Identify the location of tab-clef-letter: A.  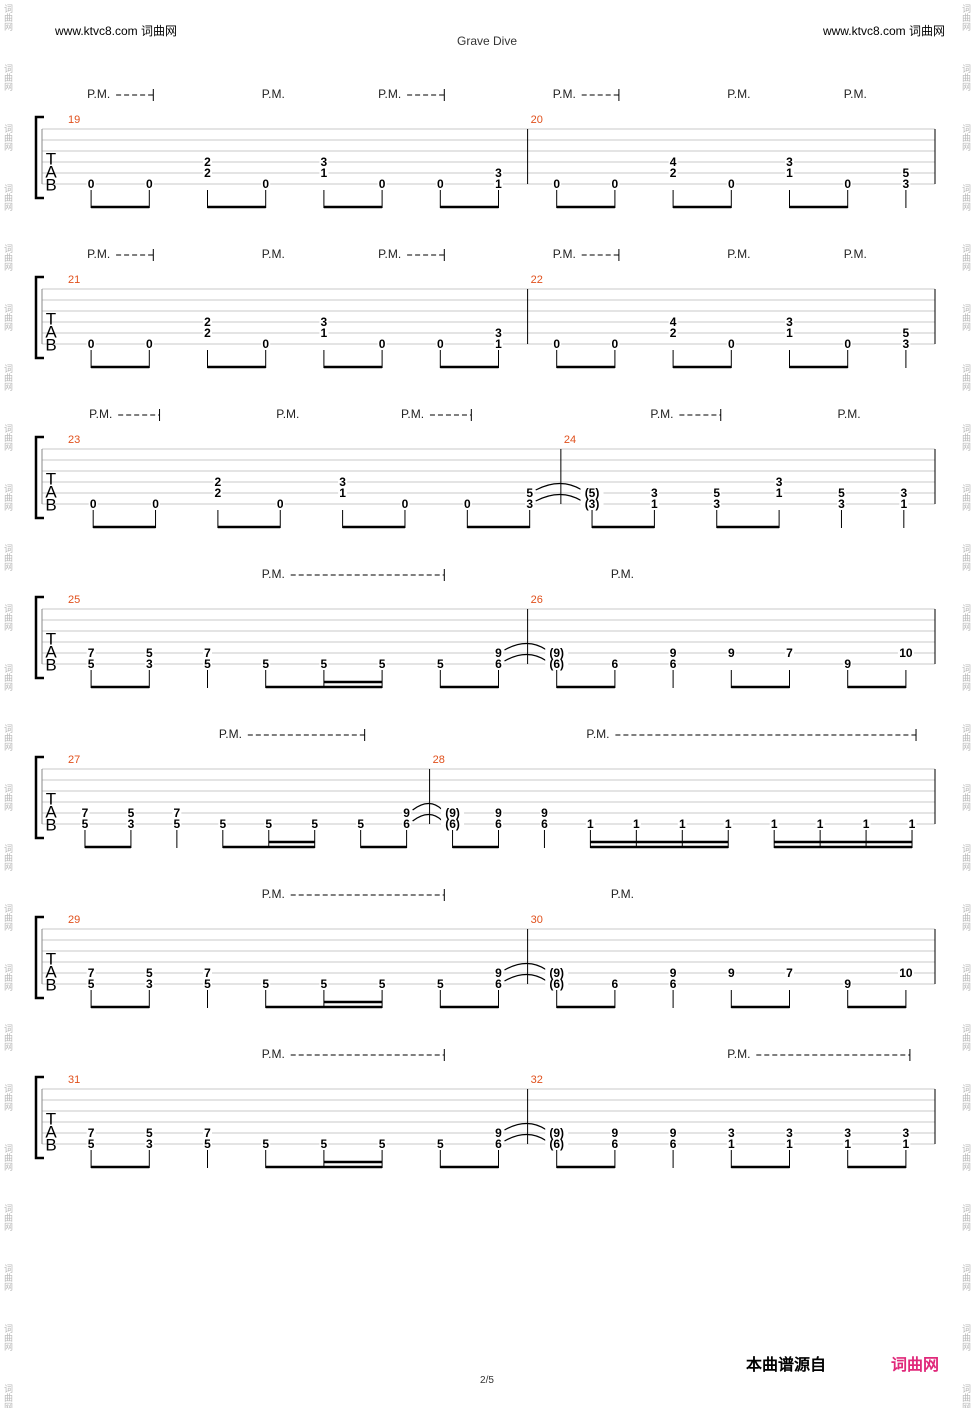
(51, 652).